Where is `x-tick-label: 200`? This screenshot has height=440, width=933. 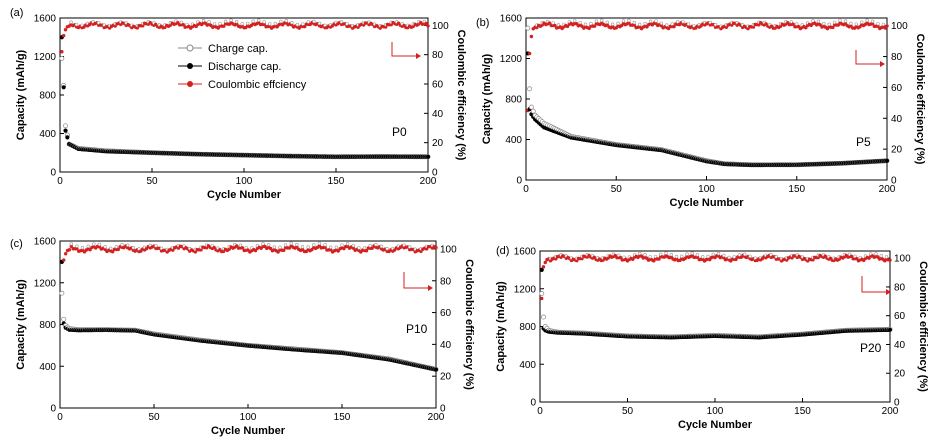 x-tick-label: 200 is located at coordinates (887, 189).